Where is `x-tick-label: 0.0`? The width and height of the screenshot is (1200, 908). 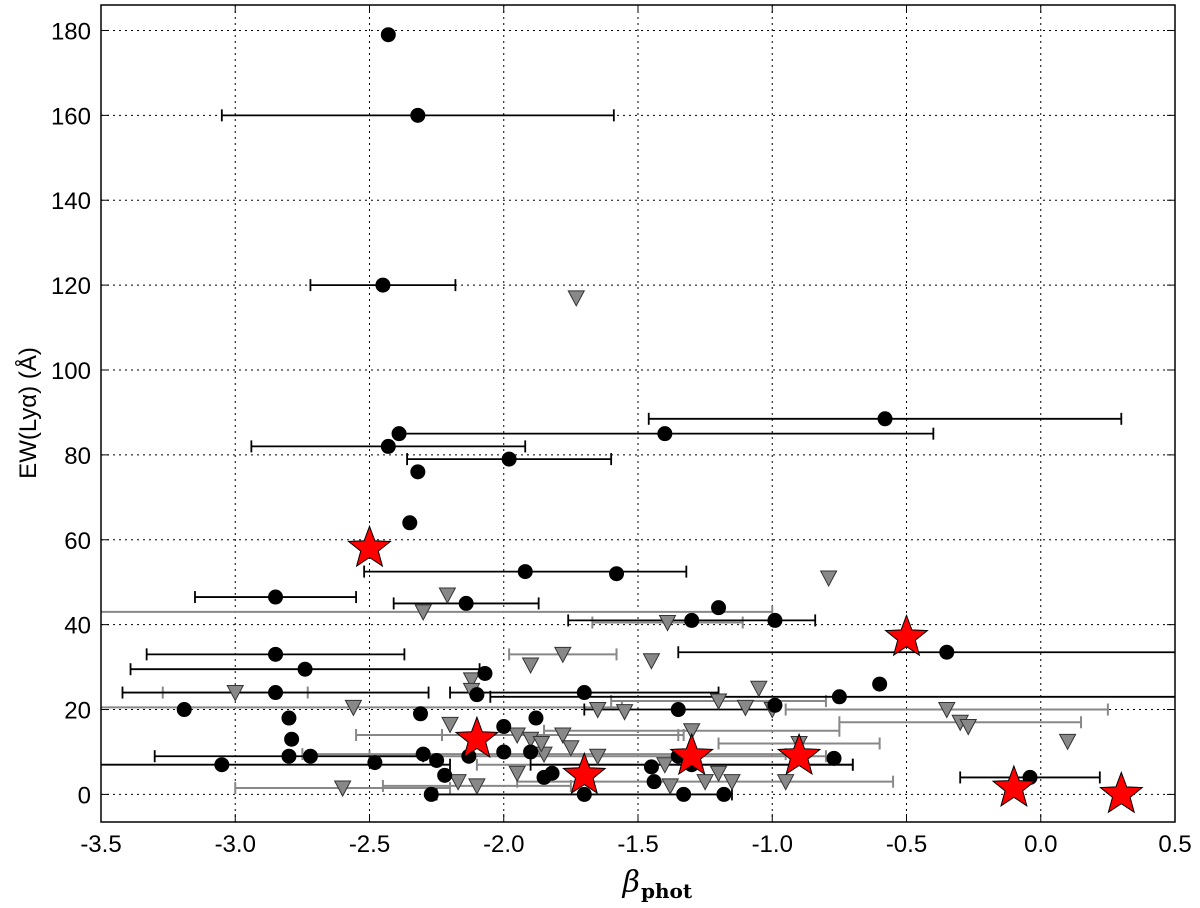
x-tick-label: 0.0 is located at coordinates (1040, 844).